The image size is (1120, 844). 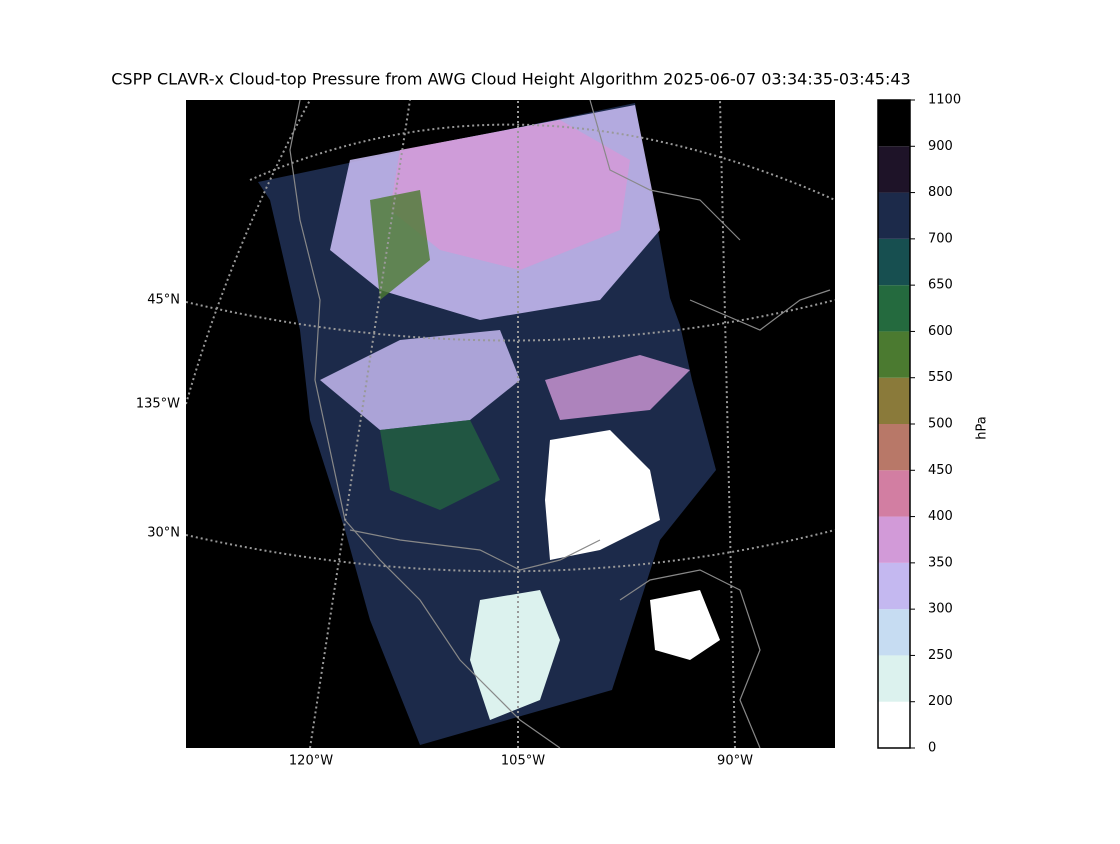 I want to click on colorbar-tick-label: 0, so click(x=932, y=748).